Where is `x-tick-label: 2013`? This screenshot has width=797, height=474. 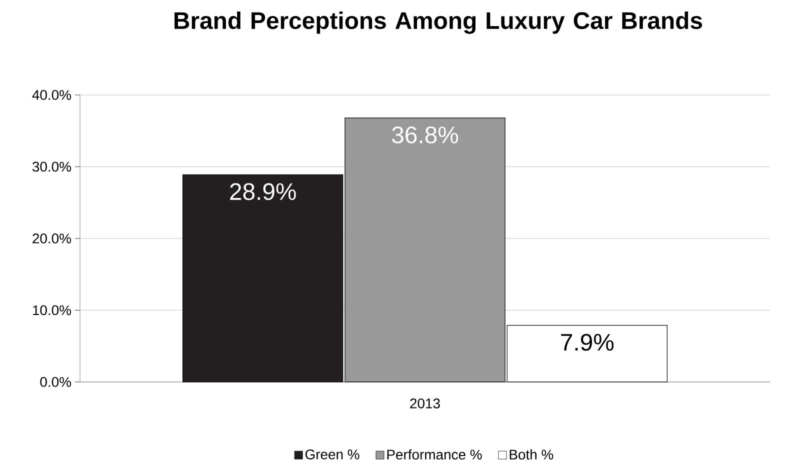
x-tick-label: 2013 is located at coordinates (425, 403).